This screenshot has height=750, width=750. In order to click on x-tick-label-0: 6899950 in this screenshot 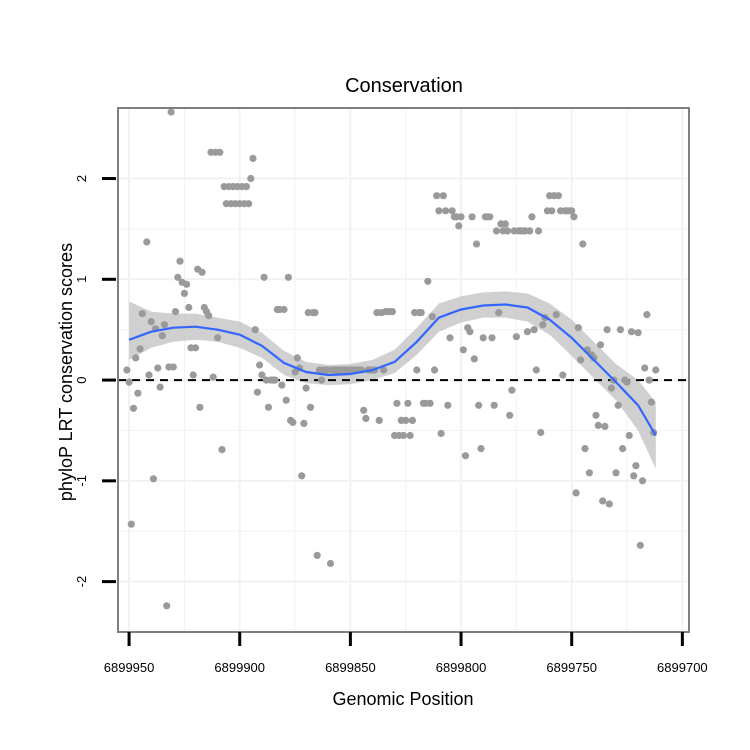, I will do `click(129, 667)`.